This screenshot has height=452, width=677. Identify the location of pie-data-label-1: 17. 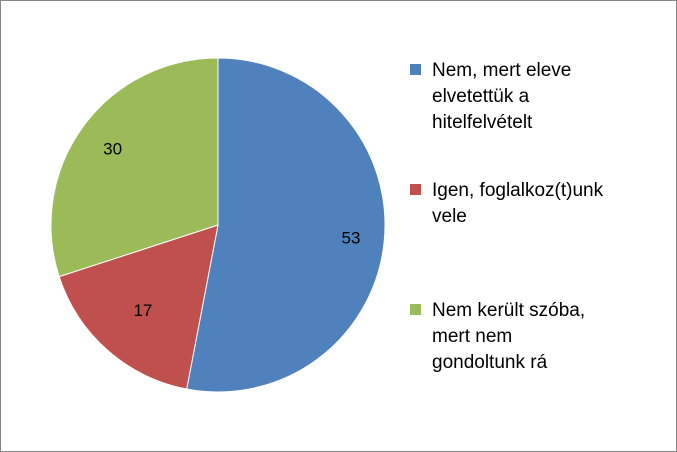
(142, 310).